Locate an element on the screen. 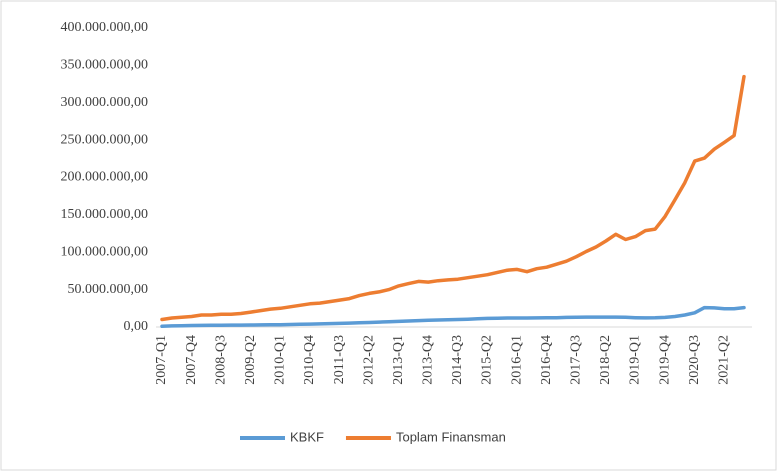 The image size is (778, 472). x-tick-label: 2018-Q2 is located at coordinates (605, 360).